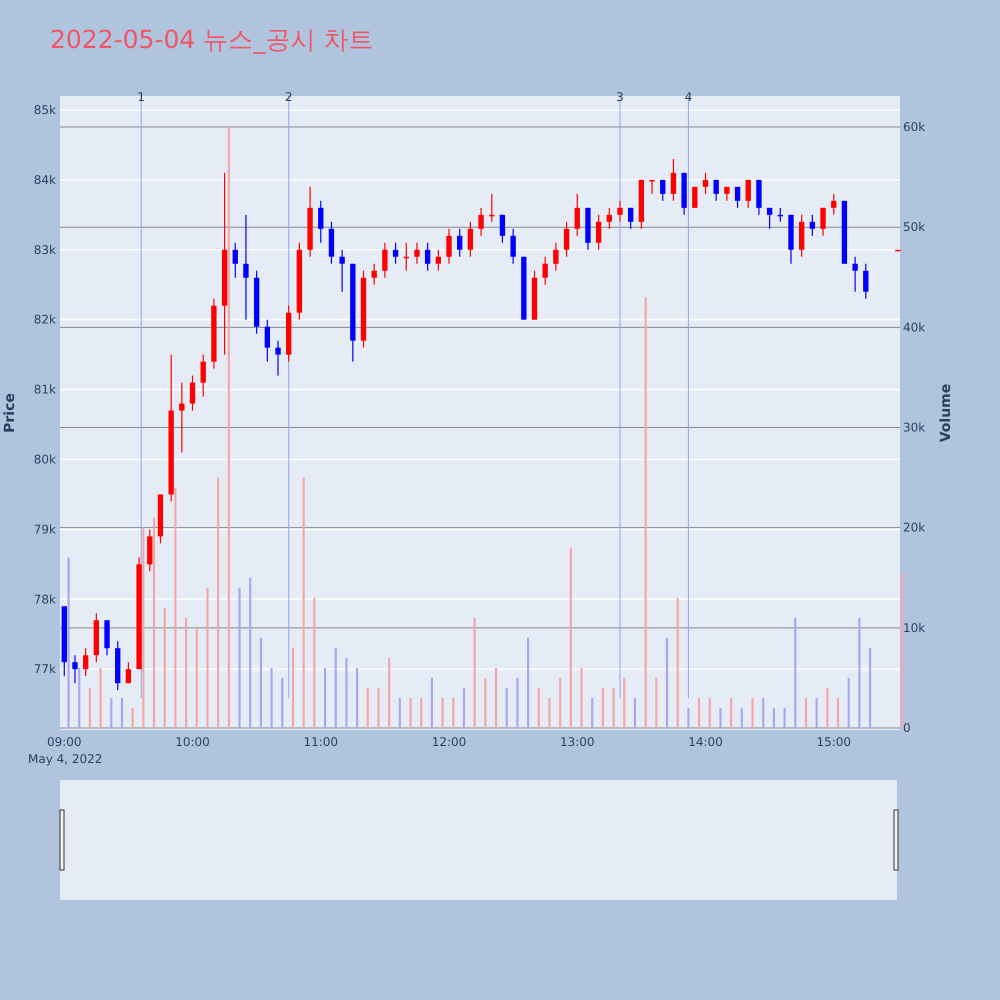 The image size is (1000, 1000). Describe the element at coordinates (946, 413) in the screenshot. I see `y2-axis-title: Volume` at that location.